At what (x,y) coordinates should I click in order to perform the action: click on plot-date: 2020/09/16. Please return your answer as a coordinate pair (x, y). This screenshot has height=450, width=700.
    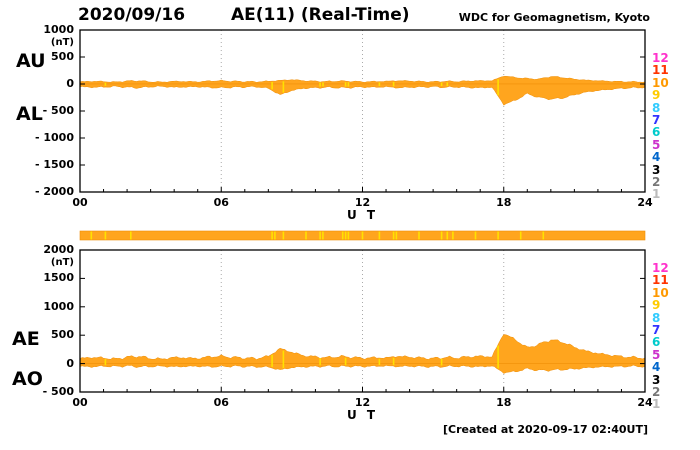
    Looking at the image, I should click on (132, 15).